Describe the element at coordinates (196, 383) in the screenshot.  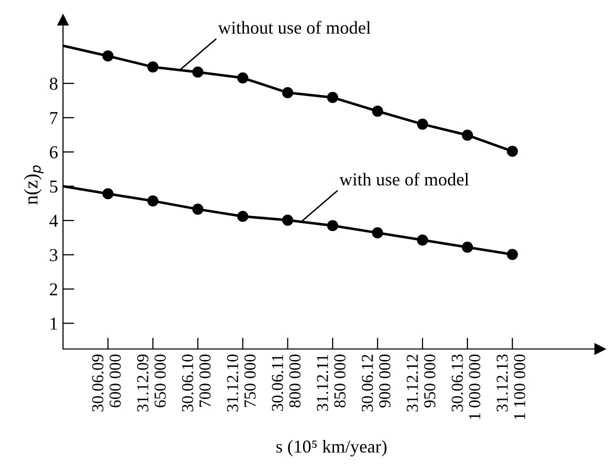
I see `x-tick-label: 30.06.10 700 000` at that location.